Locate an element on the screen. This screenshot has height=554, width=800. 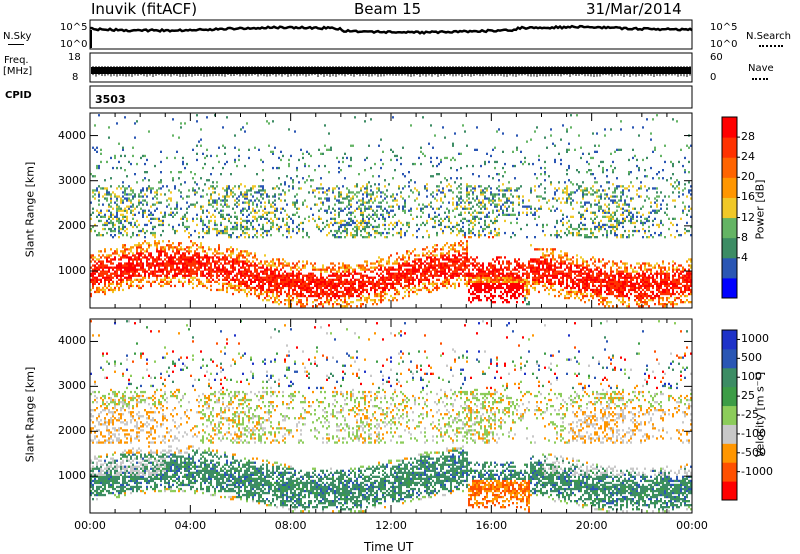
x-tick-label: 20:00 is located at coordinates (591, 525).